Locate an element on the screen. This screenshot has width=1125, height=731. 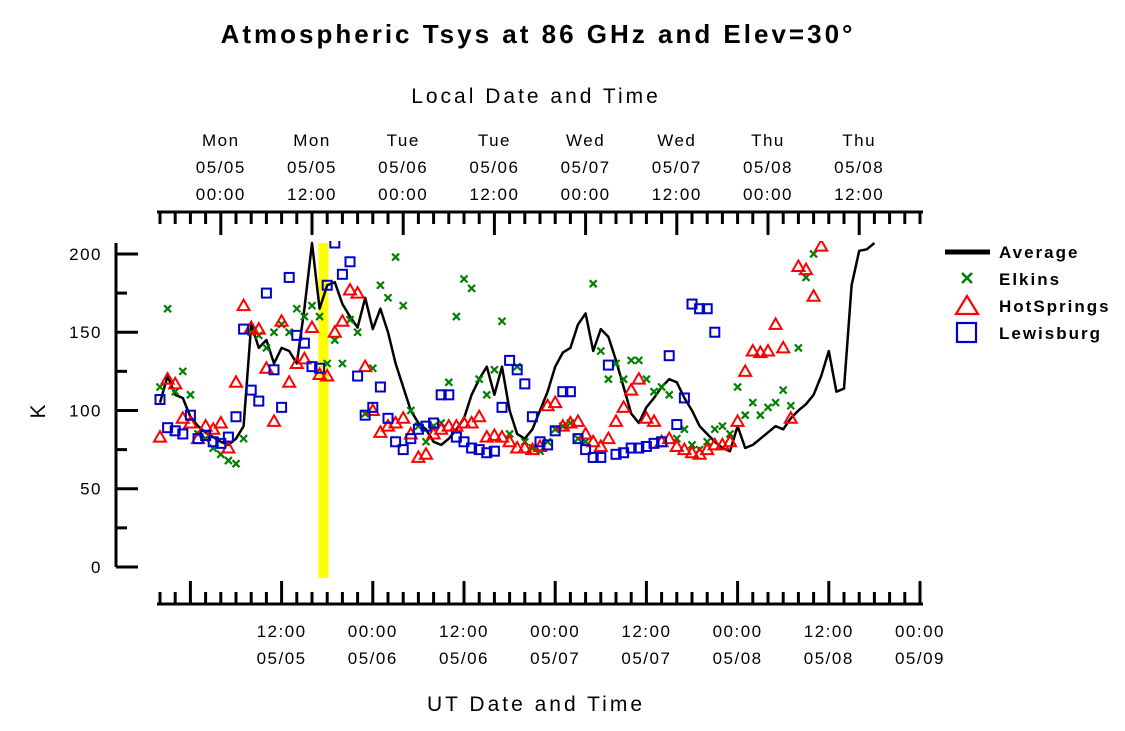
top-tick-day: Wed is located at coordinates (585, 140).